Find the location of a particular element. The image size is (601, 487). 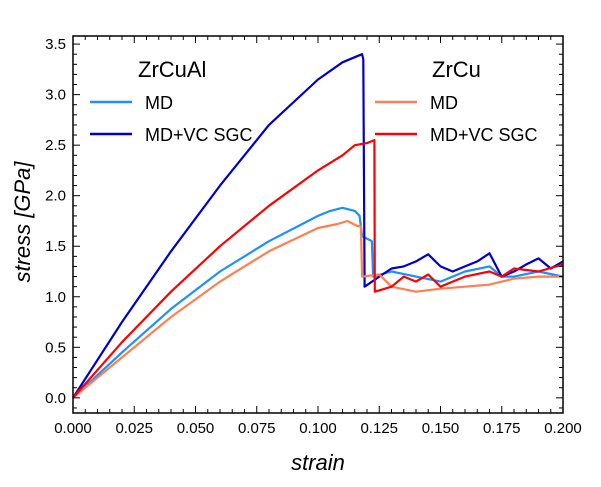

y-axis-label: stress [GPa] is located at coordinates (22, 222).